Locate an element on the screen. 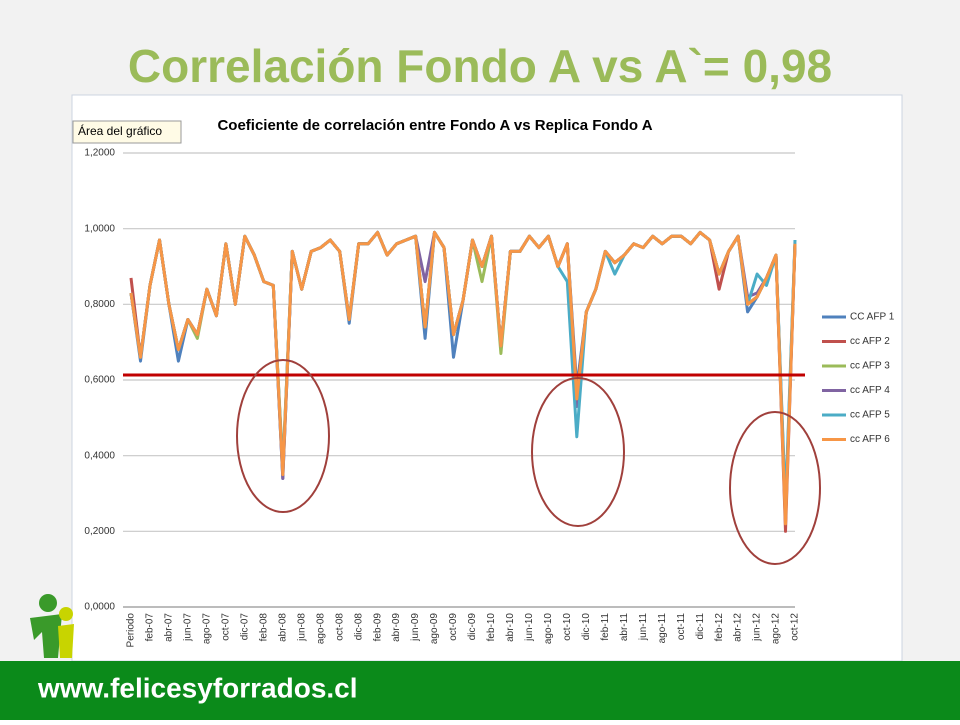 The width and height of the screenshot is (960, 725). x-tick-label: oct-08 is located at coordinates (339, 627).